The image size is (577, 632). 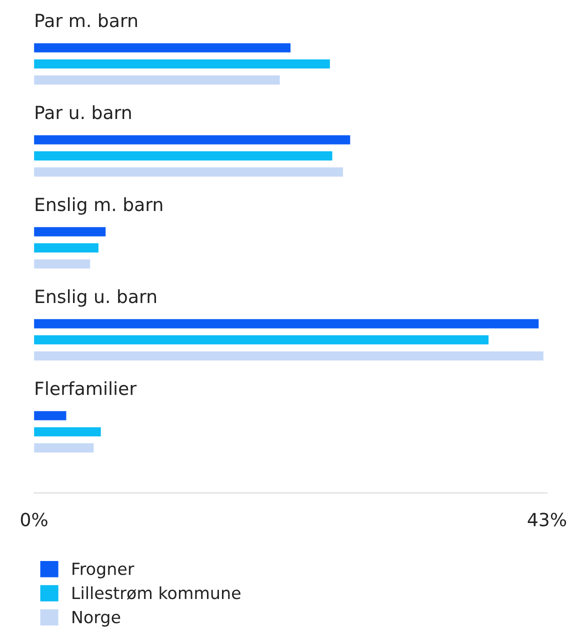 I want to click on y-tick-label: Par m. barn, so click(x=86, y=20).